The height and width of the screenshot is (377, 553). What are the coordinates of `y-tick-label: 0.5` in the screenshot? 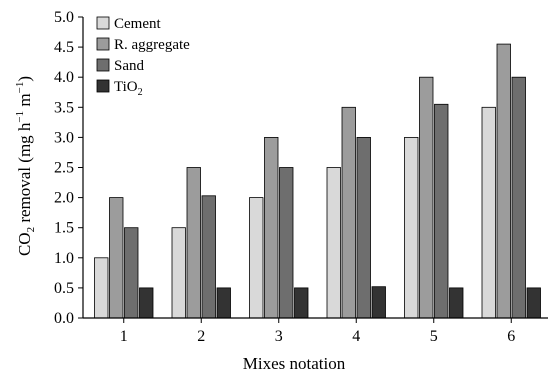 It's located at (64, 288).